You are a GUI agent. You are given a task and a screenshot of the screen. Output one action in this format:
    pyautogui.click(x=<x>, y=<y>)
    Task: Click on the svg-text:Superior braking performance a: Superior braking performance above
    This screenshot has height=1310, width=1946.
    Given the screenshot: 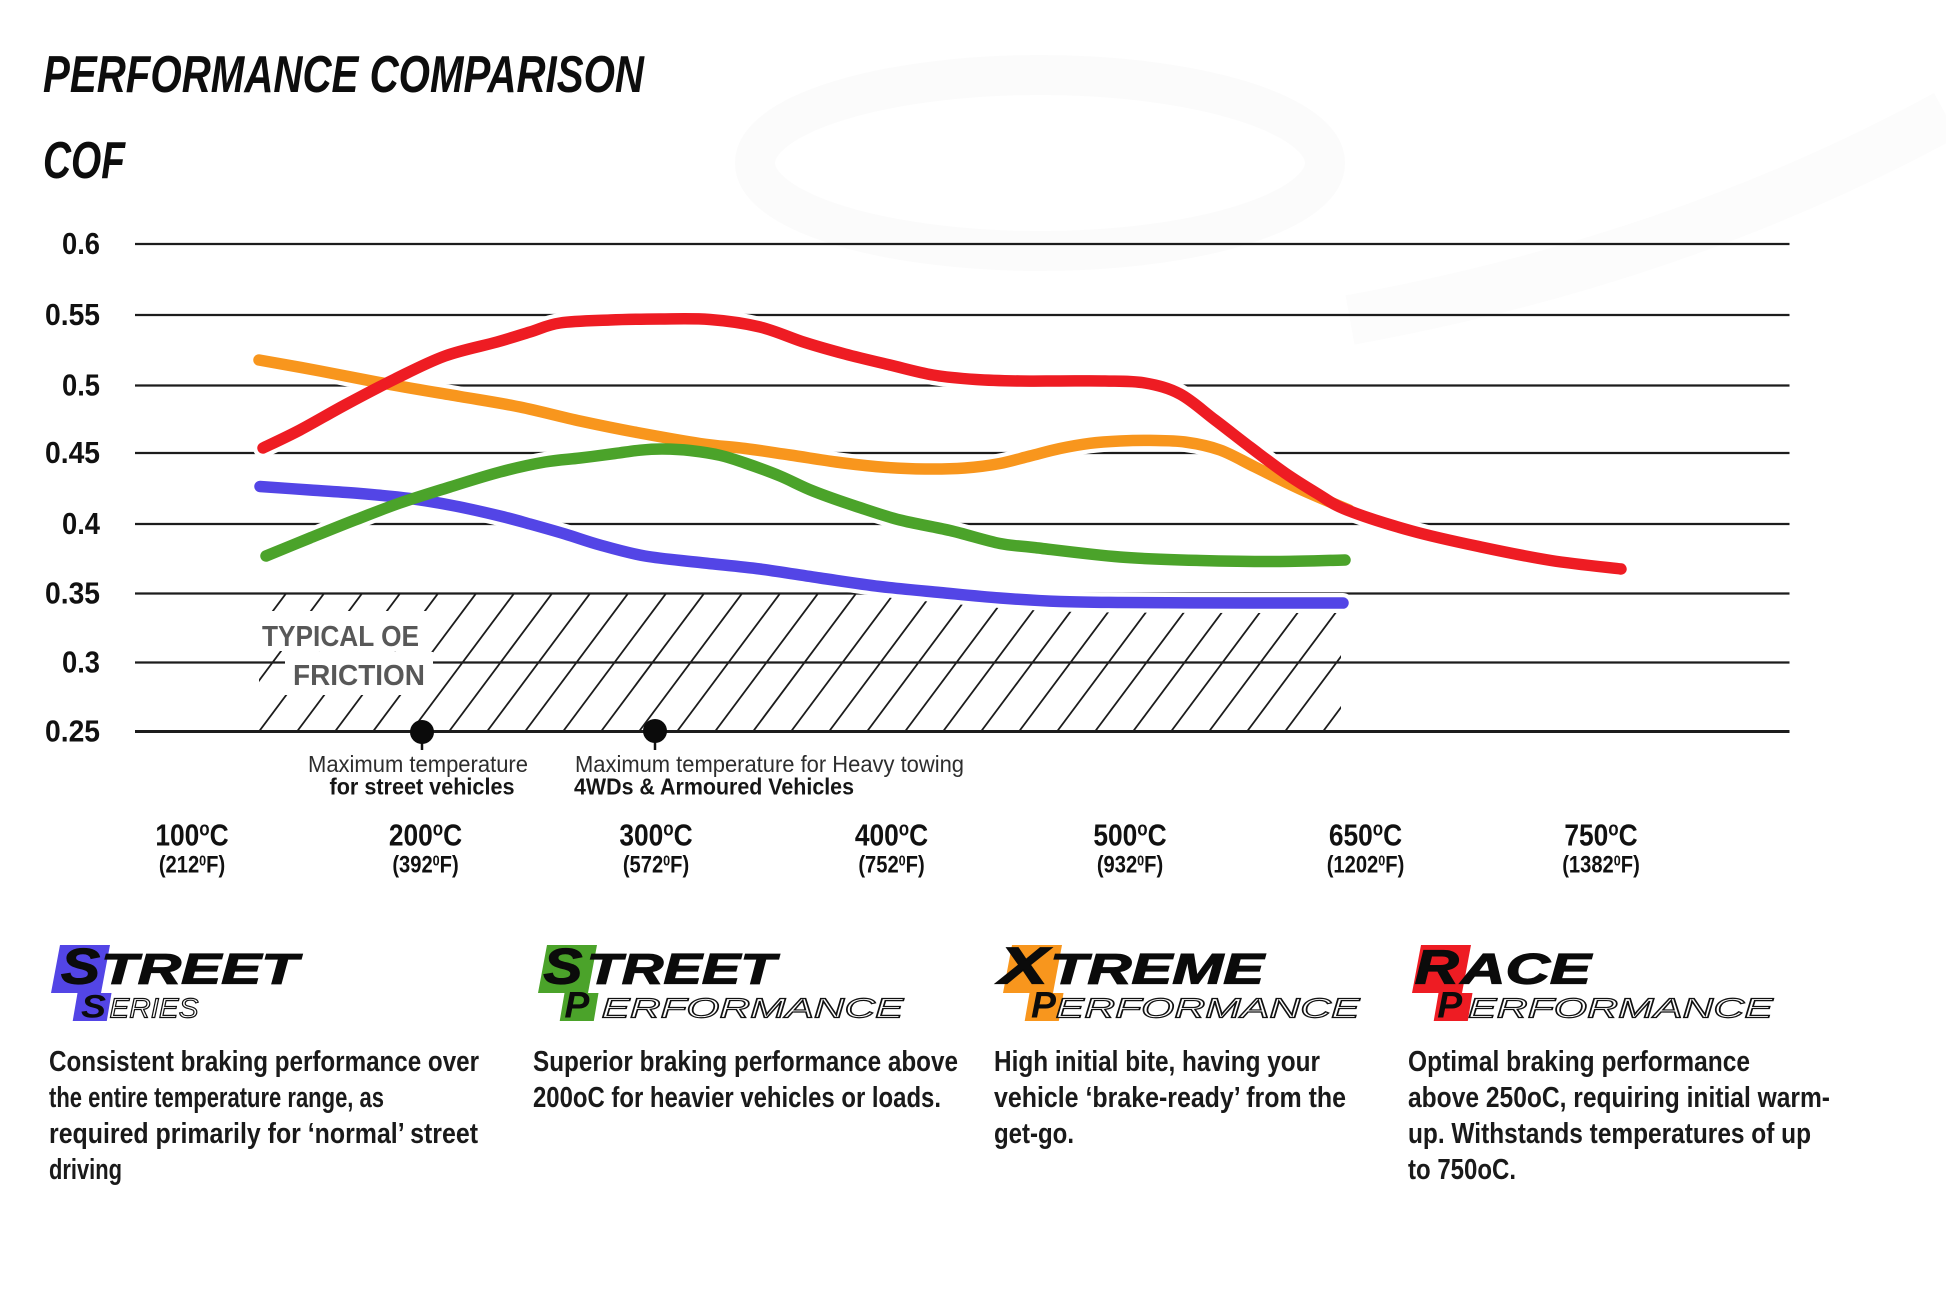 What is the action you would take?
    pyautogui.click(x=745, y=1062)
    